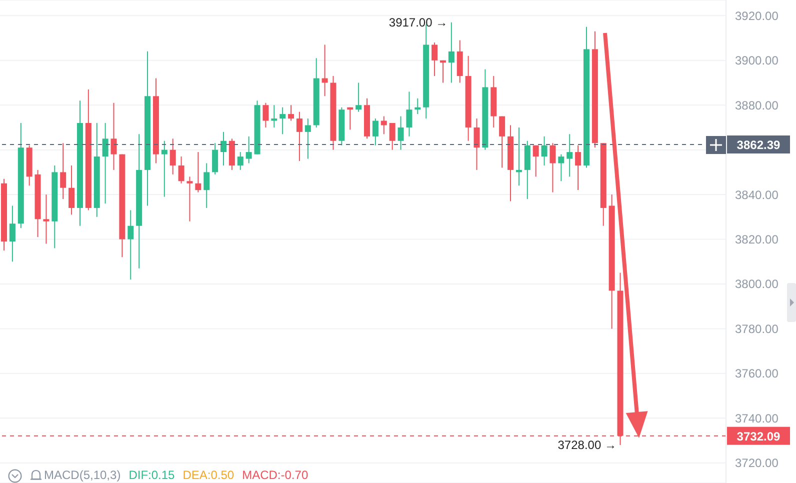 This screenshot has height=483, width=796. What do you see at coordinates (757, 239) in the screenshot?
I see `y-tick-label: 3820.00` at bounding box center [757, 239].